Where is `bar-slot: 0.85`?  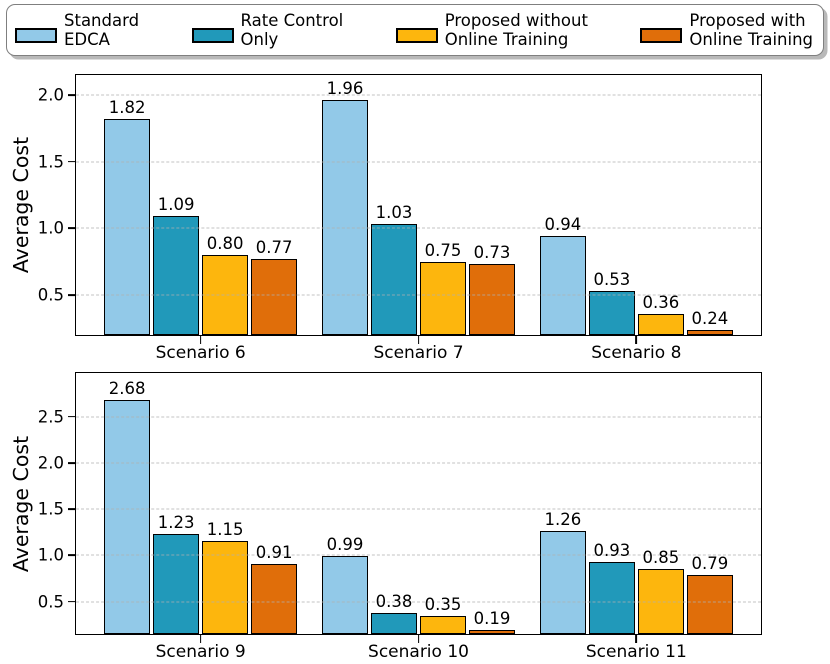 bar-slot: 0.85 is located at coordinates (660, 503).